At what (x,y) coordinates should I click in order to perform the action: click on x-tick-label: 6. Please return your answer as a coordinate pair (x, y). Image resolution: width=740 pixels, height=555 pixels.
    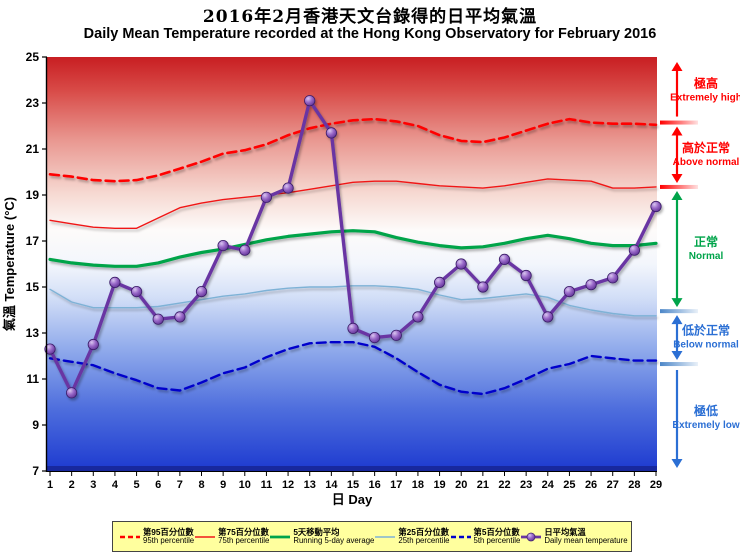
    Looking at the image, I should click on (158, 485).